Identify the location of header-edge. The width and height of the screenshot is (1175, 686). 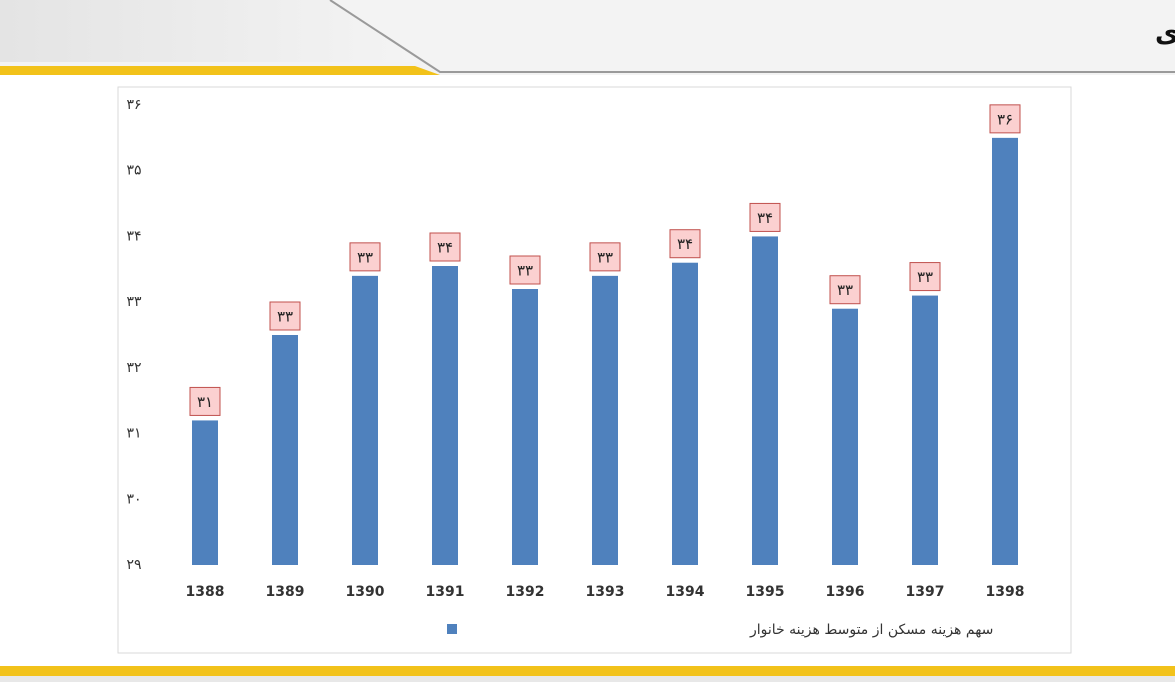
(752, 36).